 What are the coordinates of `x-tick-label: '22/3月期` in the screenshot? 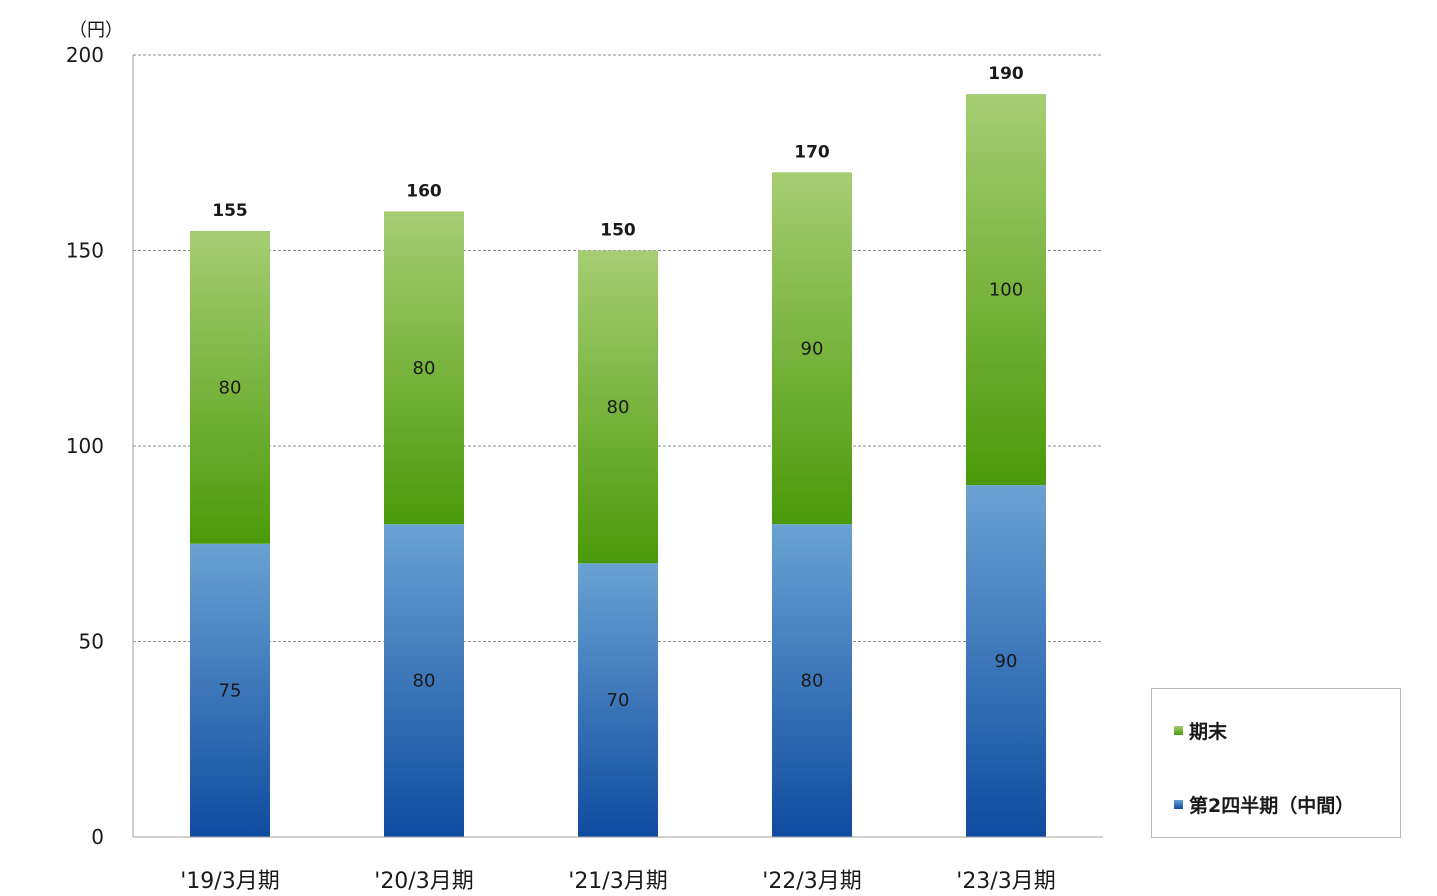 It's located at (811, 881).